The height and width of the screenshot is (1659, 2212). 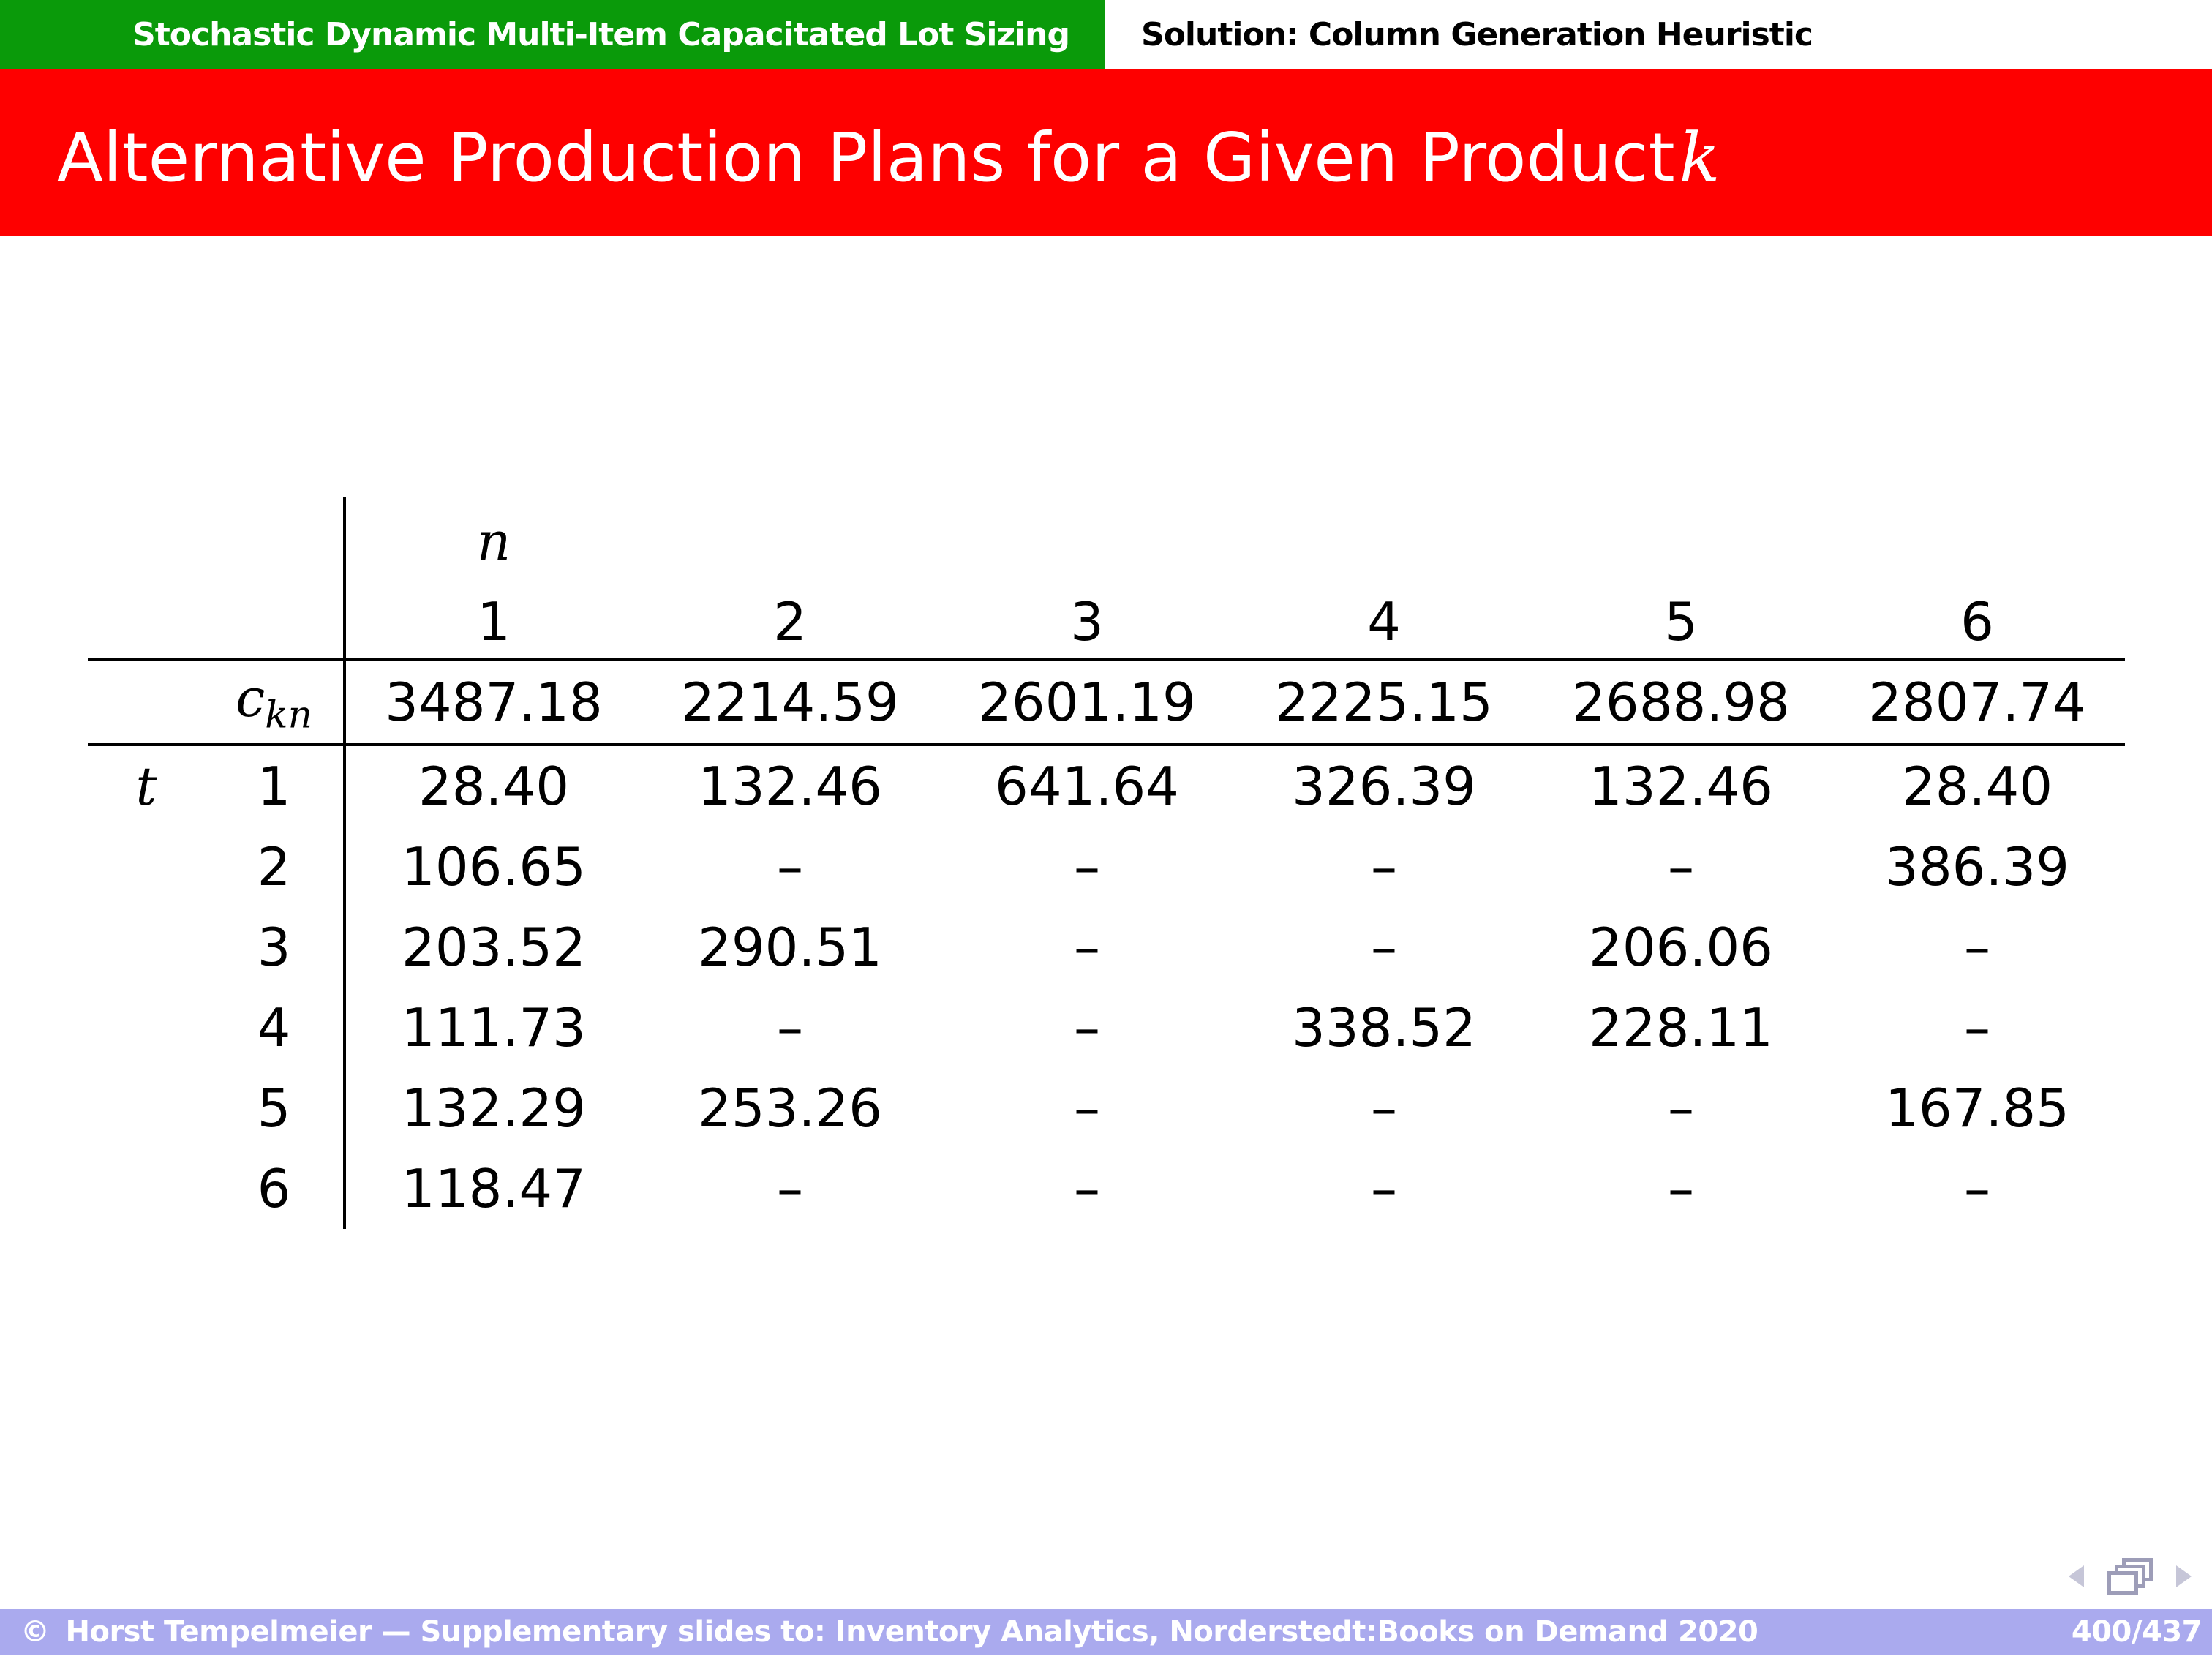 I want to click on col-header: 2, so click(x=790, y=623).